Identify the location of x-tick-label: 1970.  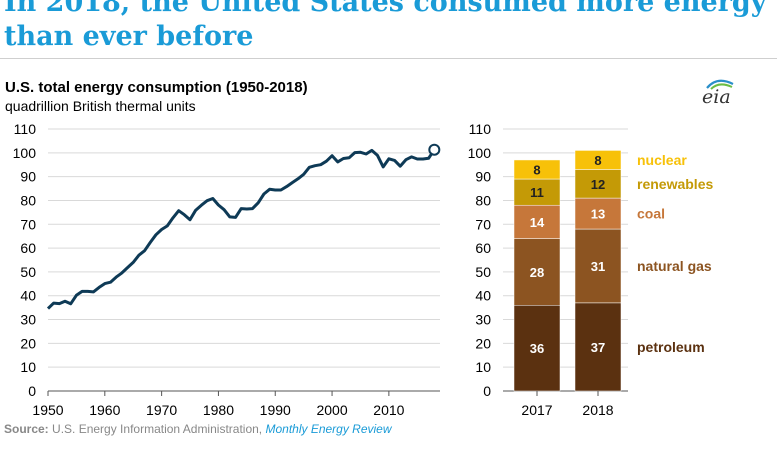
(161, 410).